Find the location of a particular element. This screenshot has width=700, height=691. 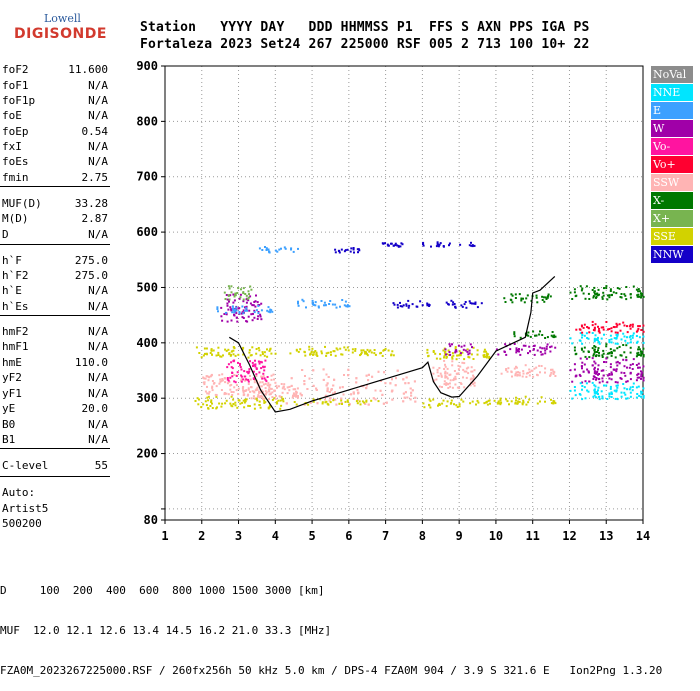

param-label: hmF2 is located at coordinates (15, 331).